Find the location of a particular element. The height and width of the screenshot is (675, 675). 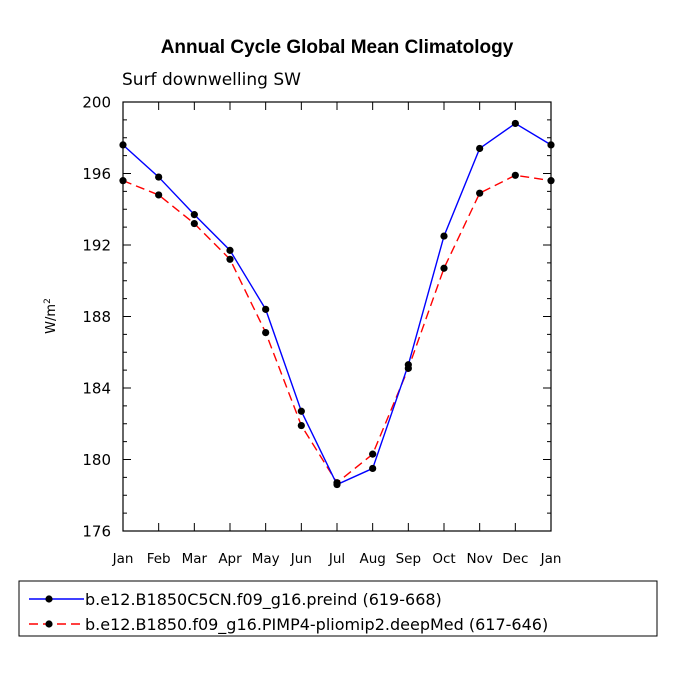

x-tick-label: Jun is located at coordinates (301, 559).